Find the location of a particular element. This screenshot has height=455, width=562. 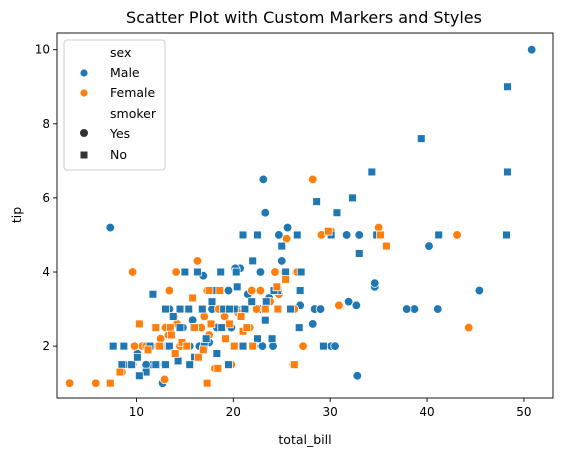

y-axis-ticks: 2 4 6 8 10 is located at coordinates (46, 198).